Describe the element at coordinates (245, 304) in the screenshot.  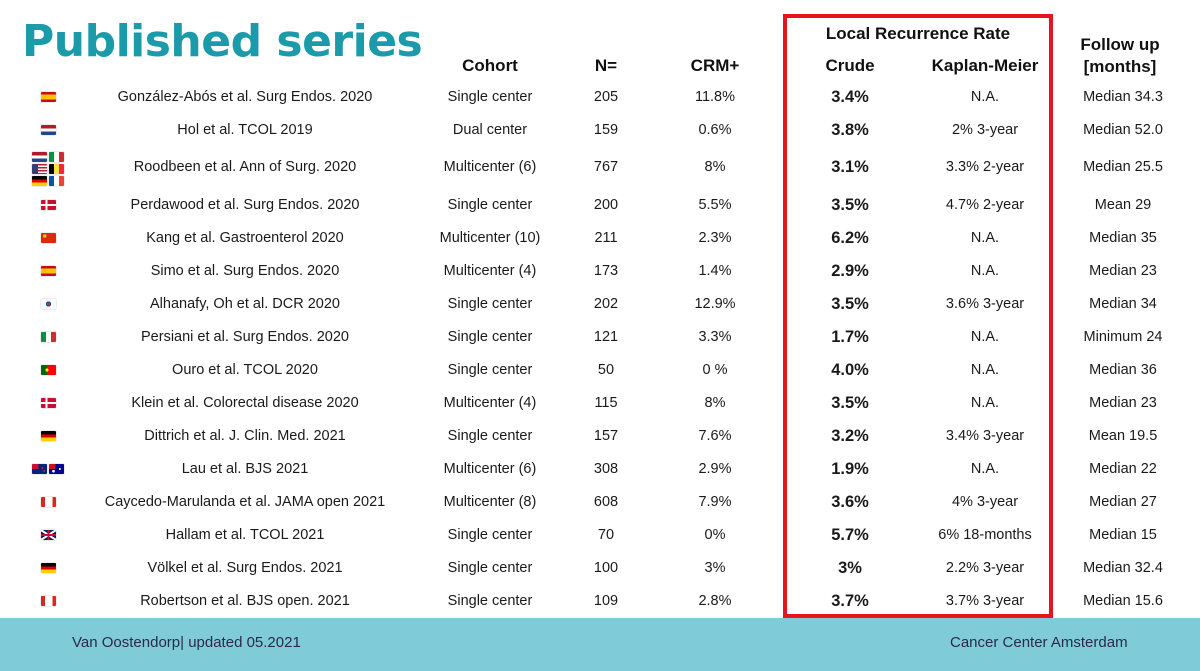
I see `study-cell: Alhanafy, Oh et al. DCR 2020` at that location.